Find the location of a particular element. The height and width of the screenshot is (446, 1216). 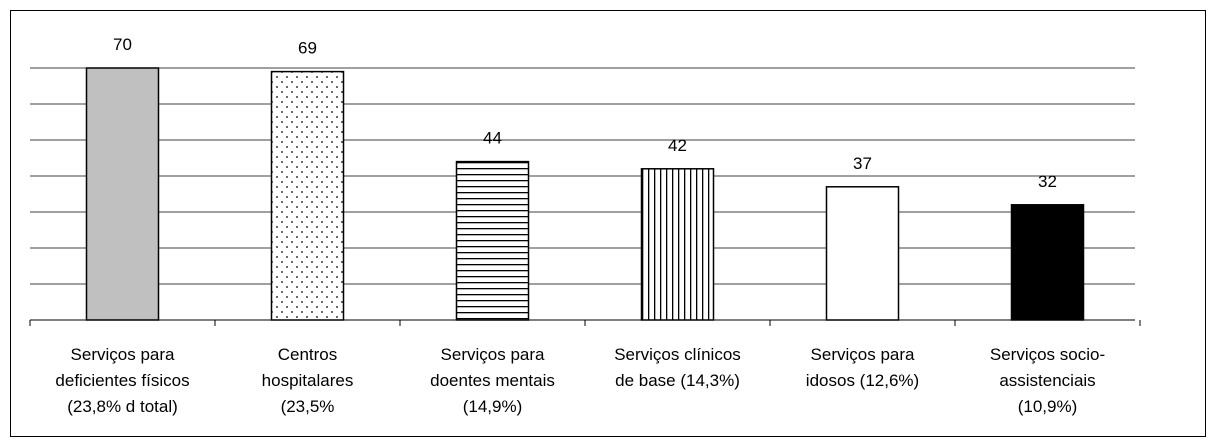

value-label: 70 is located at coordinates (122, 44).